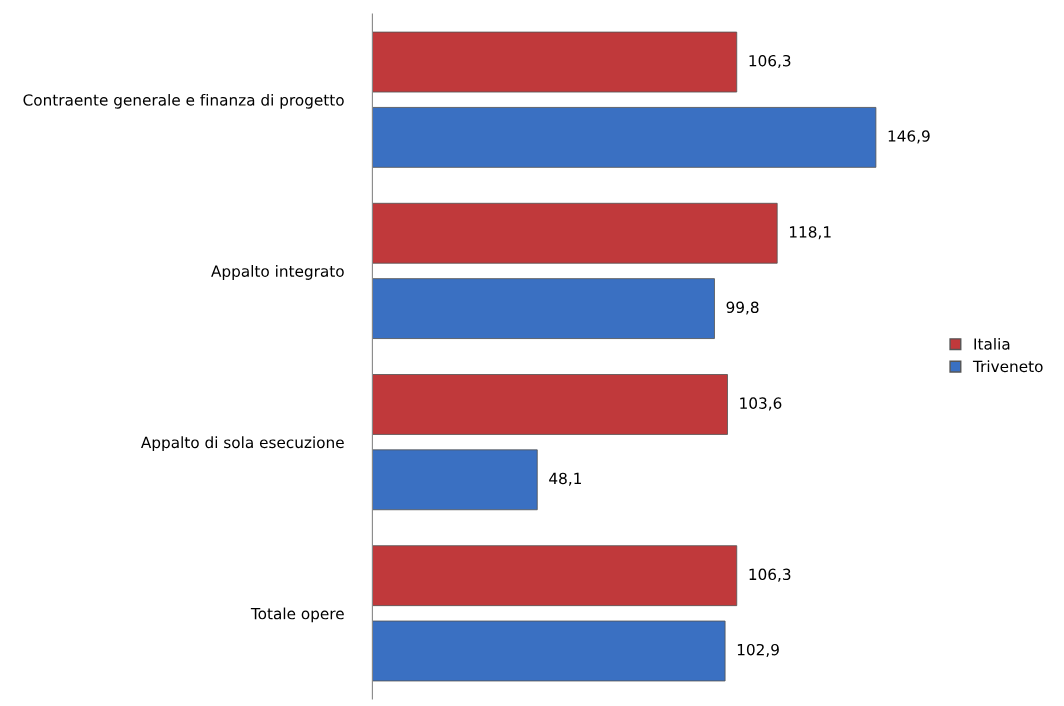 The width and height of the screenshot is (1064, 706). Describe the element at coordinates (1007, 366) in the screenshot. I see `legend-label: Triveneto` at that location.